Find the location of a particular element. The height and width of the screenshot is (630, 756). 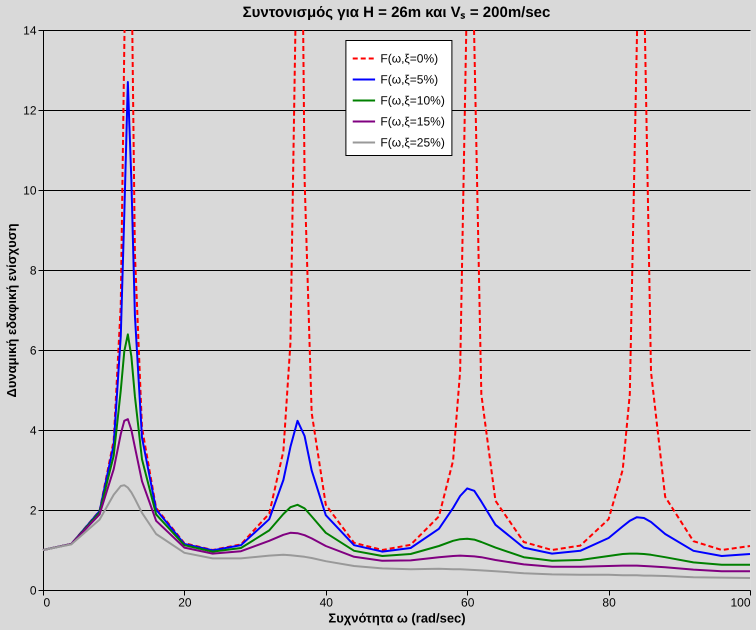

x-axis-title: Συχνότητα ω (rad/sec) is located at coordinates (397, 618).